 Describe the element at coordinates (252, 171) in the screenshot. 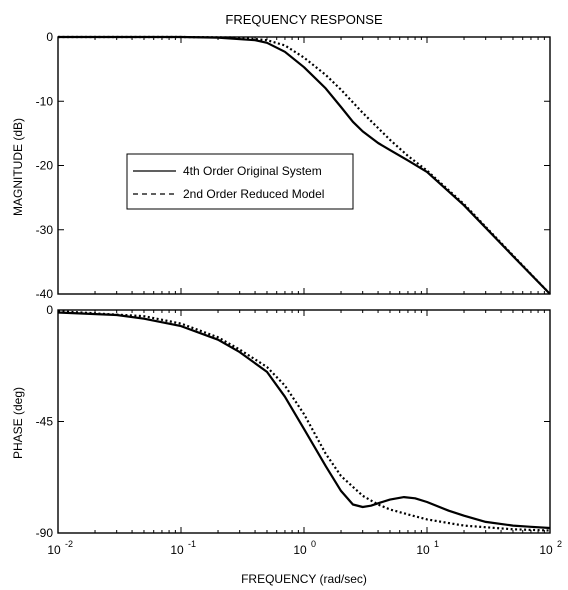

I see `legend-label-original: 4th Order Original System` at that location.